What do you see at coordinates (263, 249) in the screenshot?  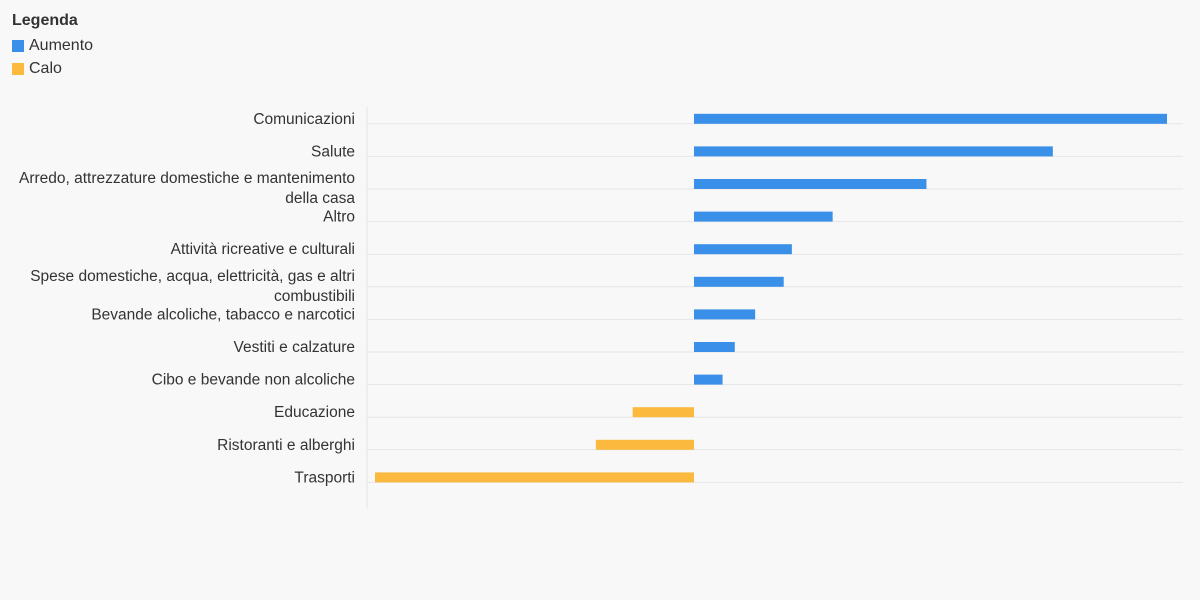 I see `category-label: Attività ricreative e culturali` at bounding box center [263, 249].